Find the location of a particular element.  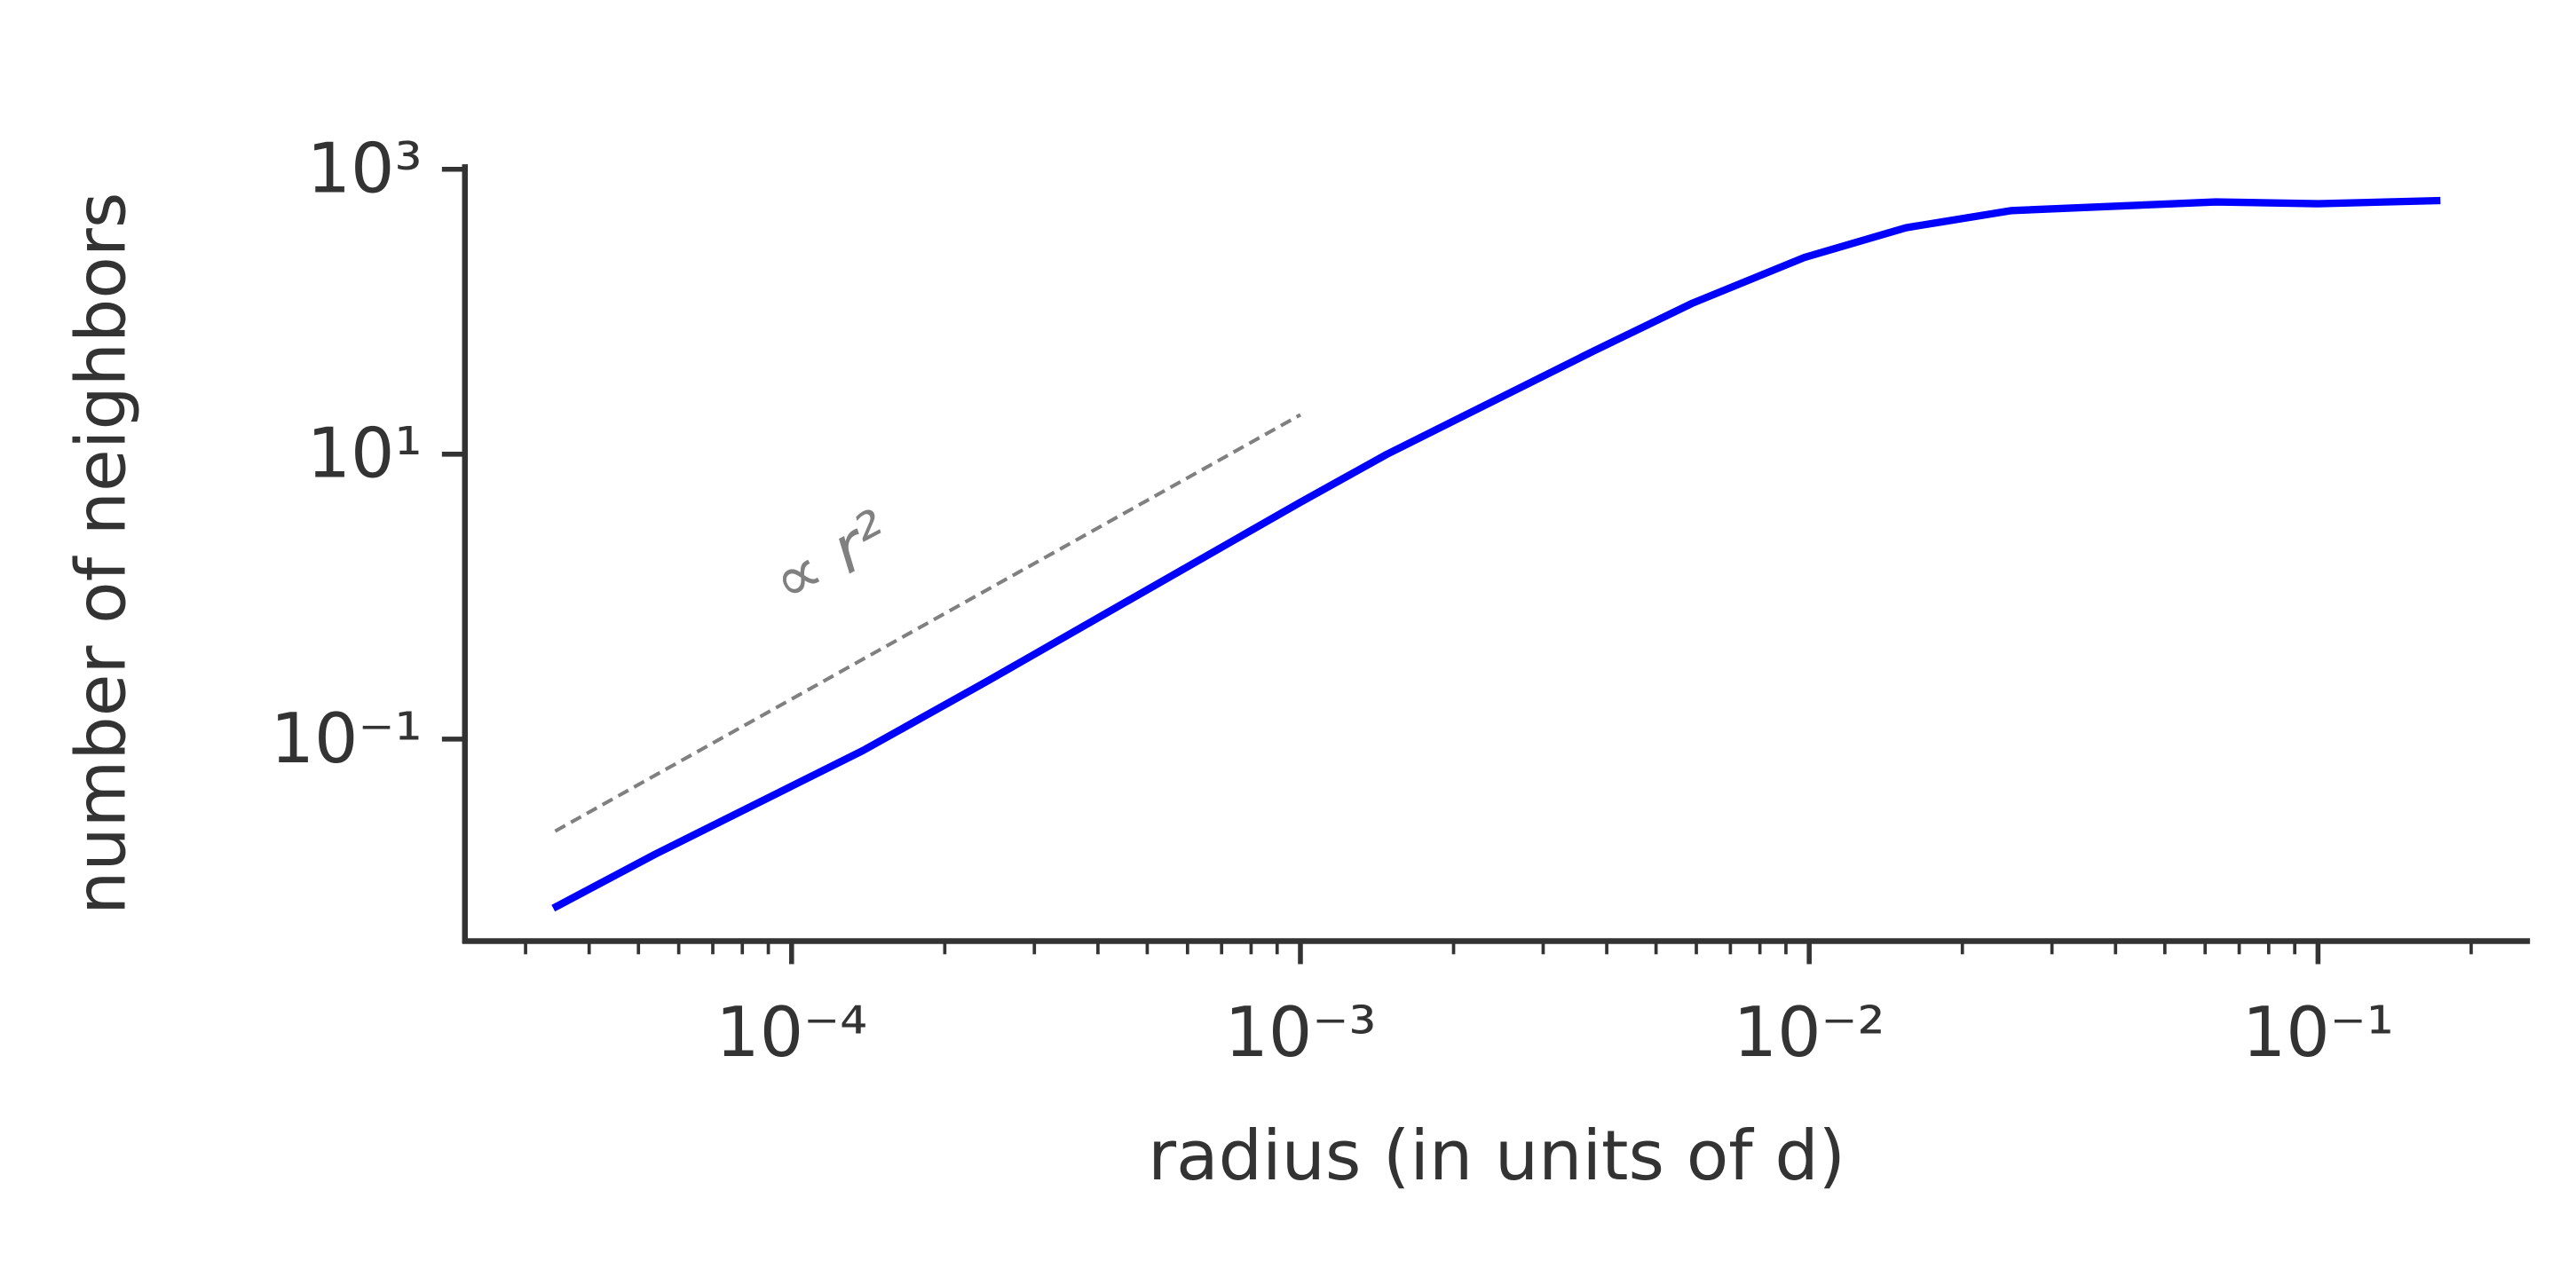

y-tick-label: 10⁻¹ is located at coordinates (347, 739).